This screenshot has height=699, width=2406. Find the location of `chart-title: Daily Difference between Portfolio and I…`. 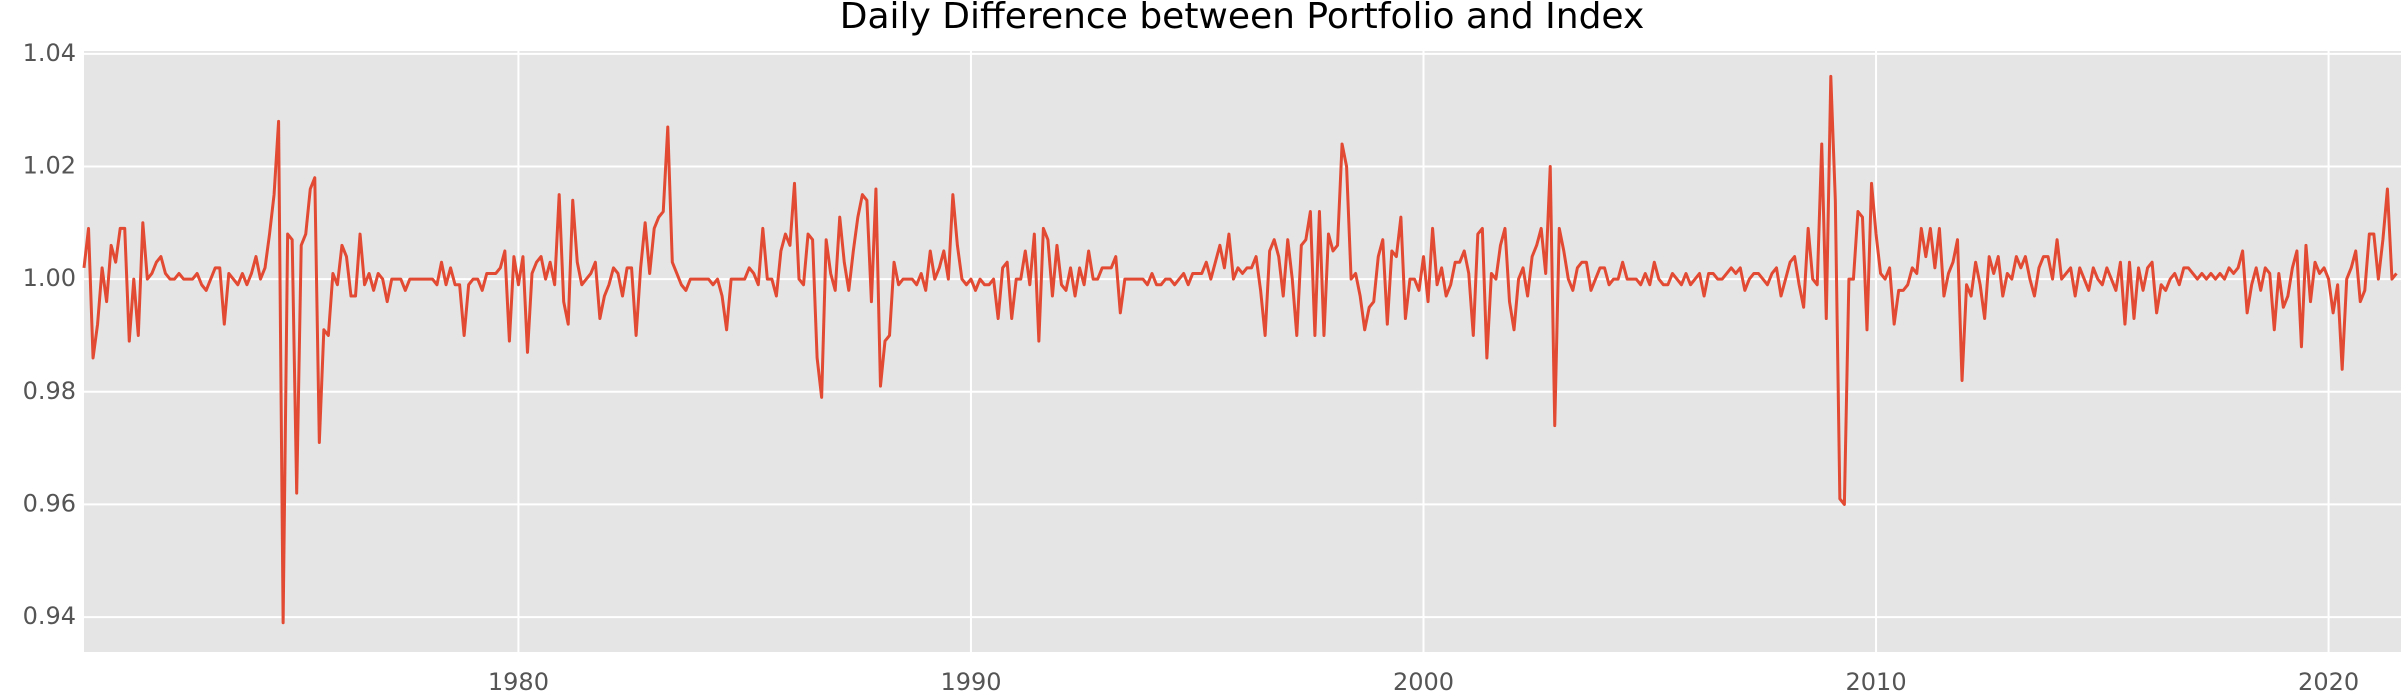

chart-title: Daily Difference between Portfolio and I… is located at coordinates (1242, 18).